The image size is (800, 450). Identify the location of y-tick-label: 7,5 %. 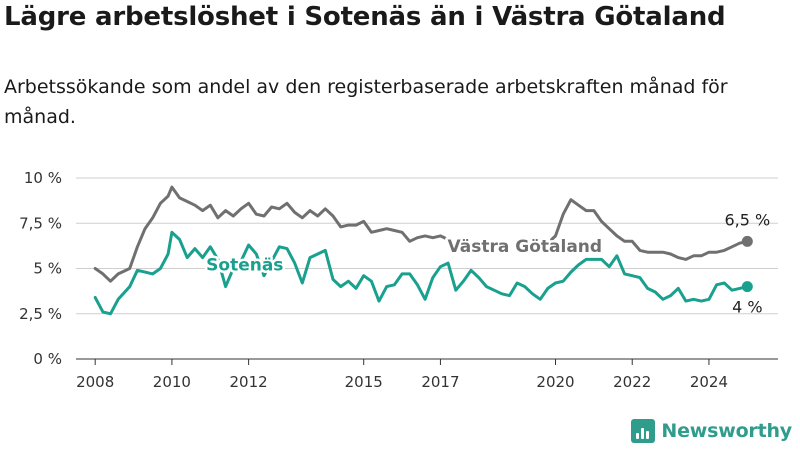
(40, 223).